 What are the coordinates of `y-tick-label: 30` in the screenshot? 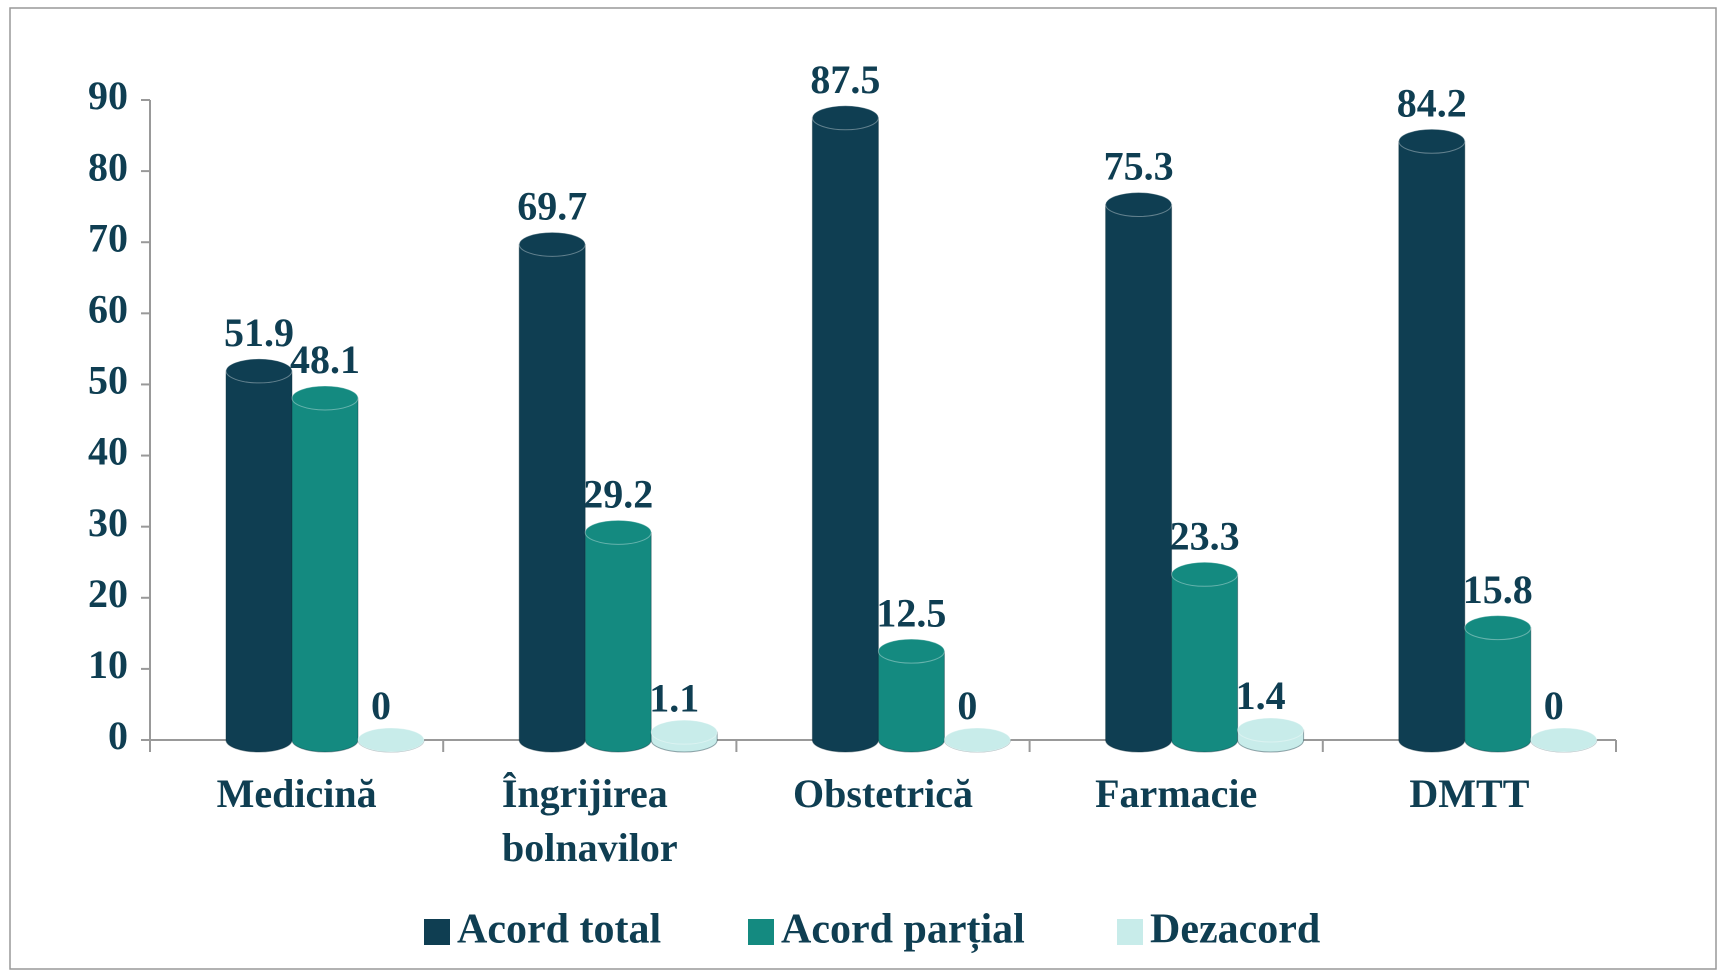 It's located at (108, 522).